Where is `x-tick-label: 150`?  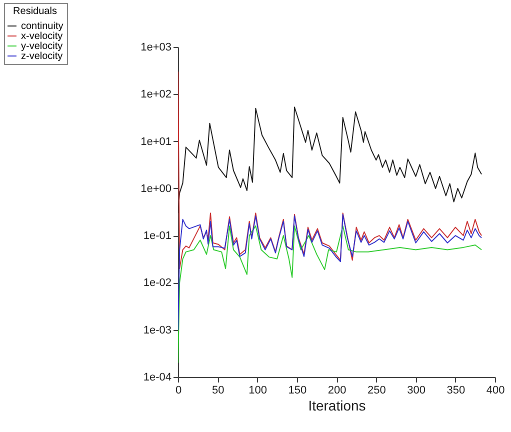
x-tick-label: 150 is located at coordinates (297, 390).